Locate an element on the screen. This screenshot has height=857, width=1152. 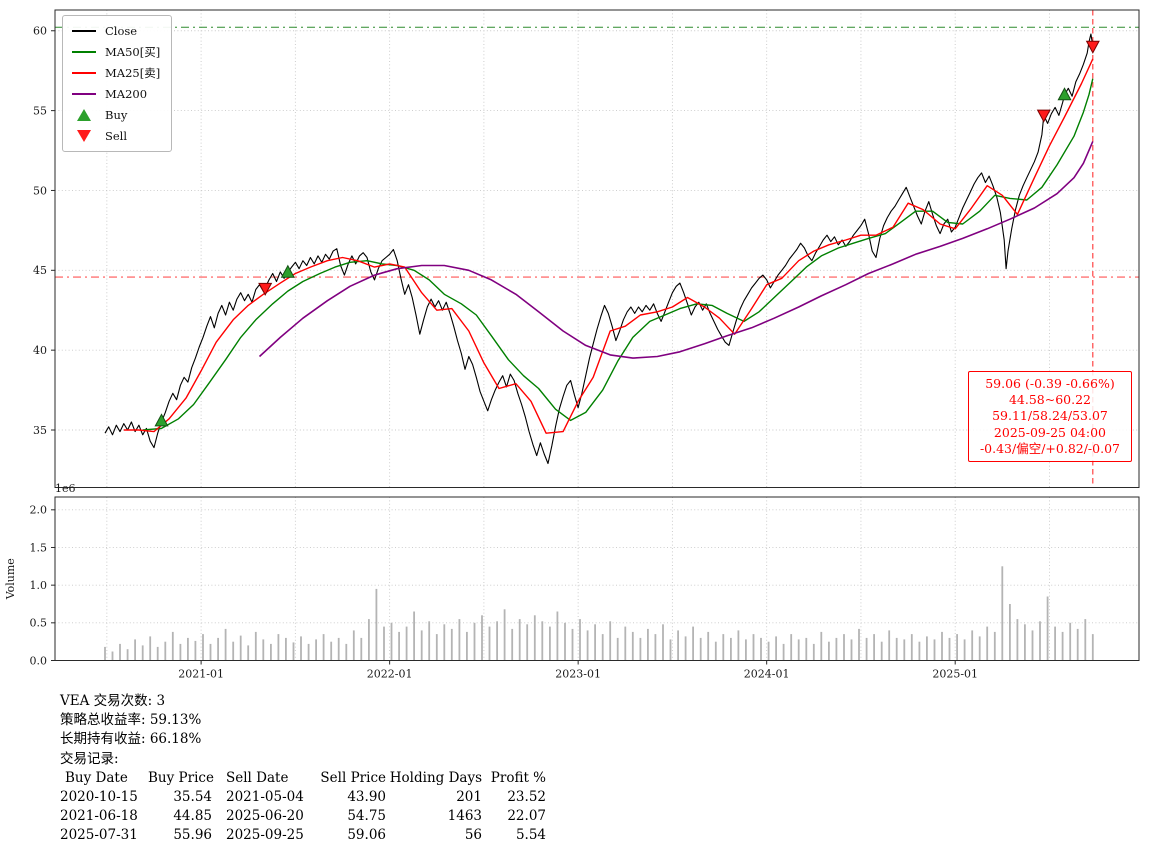
legend-item-ma25: MA25[卖] is located at coordinates (116, 73).